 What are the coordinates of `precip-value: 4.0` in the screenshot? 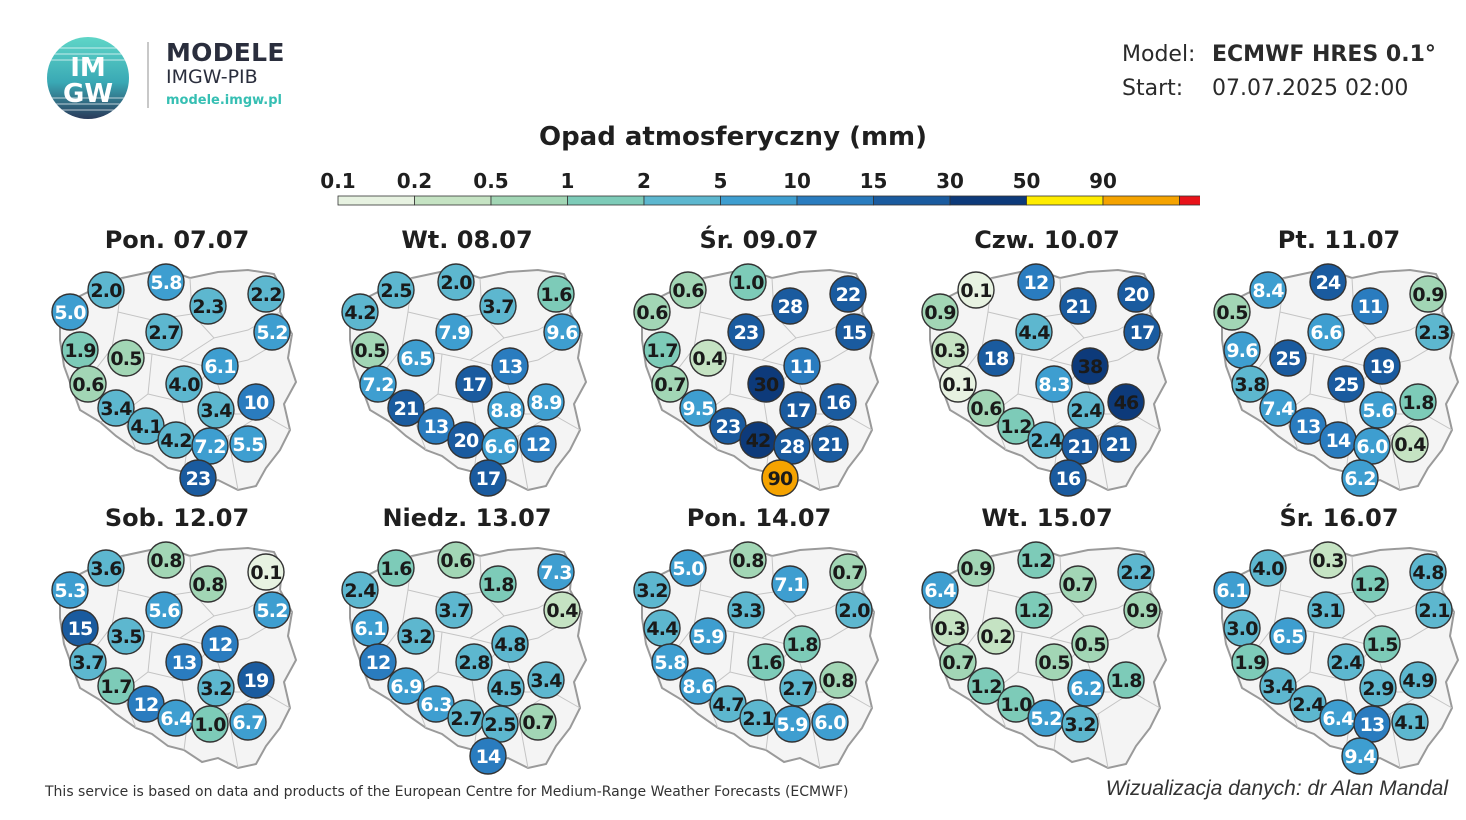 It's located at (184, 385).